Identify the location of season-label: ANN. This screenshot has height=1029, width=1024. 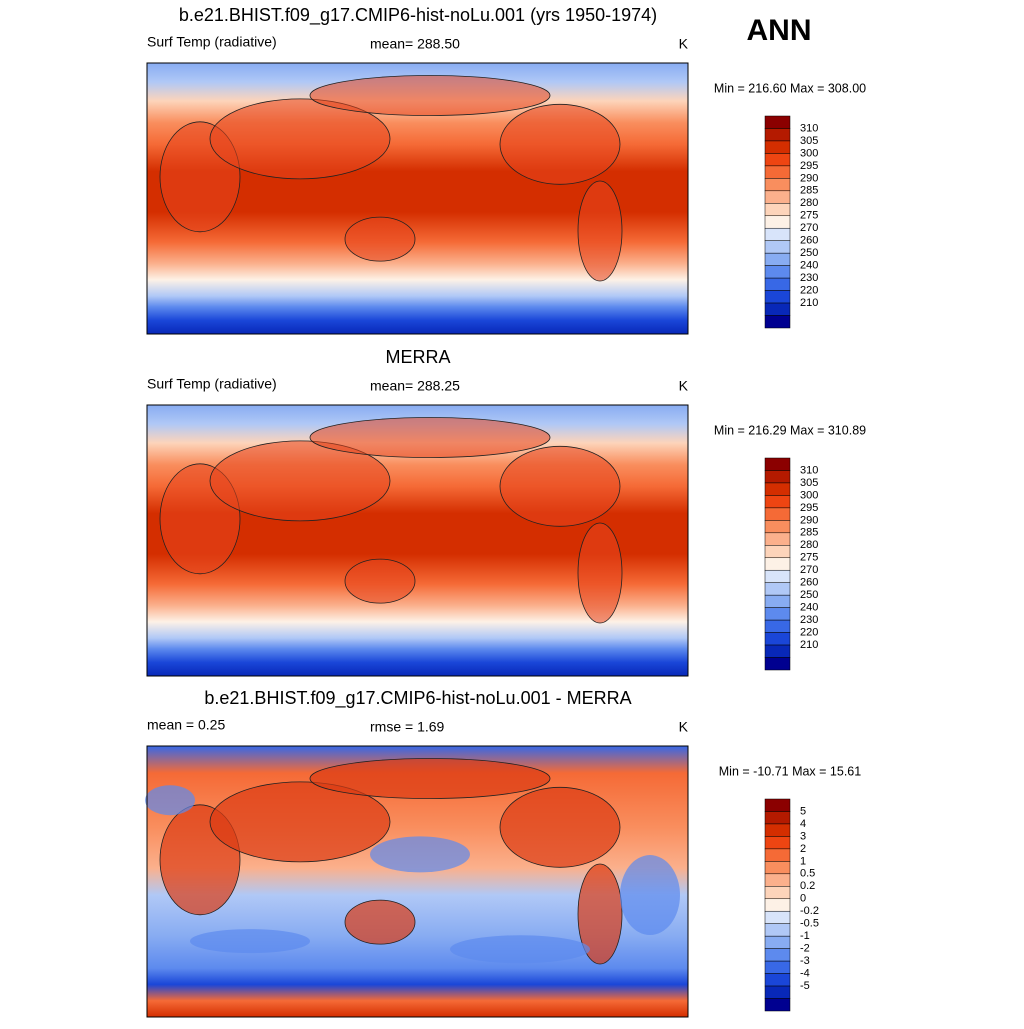
(779, 30).